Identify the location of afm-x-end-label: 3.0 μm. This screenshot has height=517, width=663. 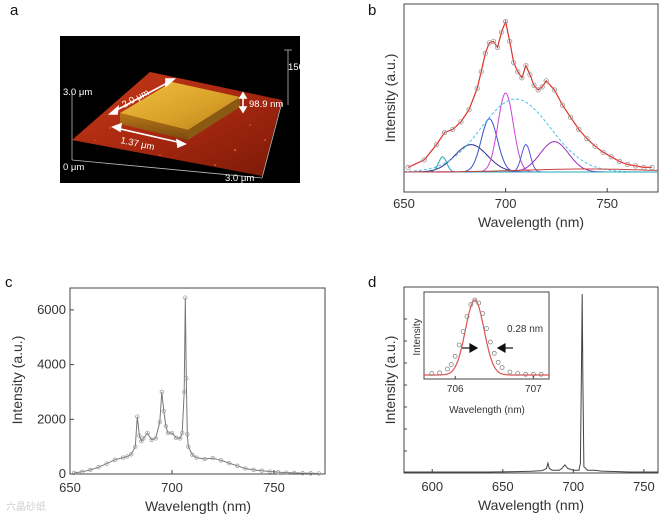
(239, 178).